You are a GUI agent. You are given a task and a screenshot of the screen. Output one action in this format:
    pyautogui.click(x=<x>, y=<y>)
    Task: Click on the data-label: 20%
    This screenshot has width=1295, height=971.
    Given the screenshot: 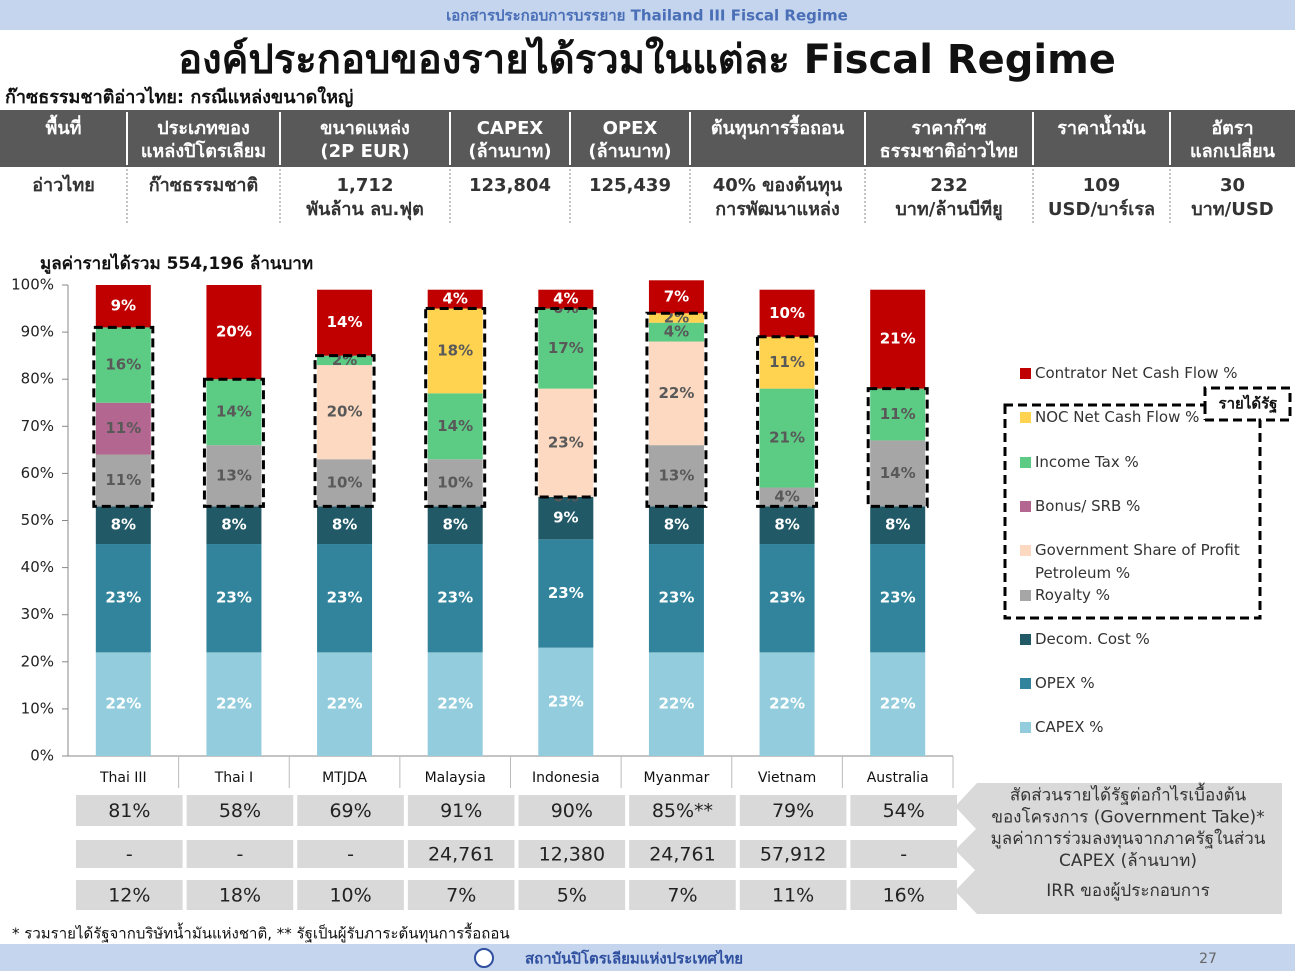 What is the action you would take?
    pyautogui.click(x=234, y=332)
    